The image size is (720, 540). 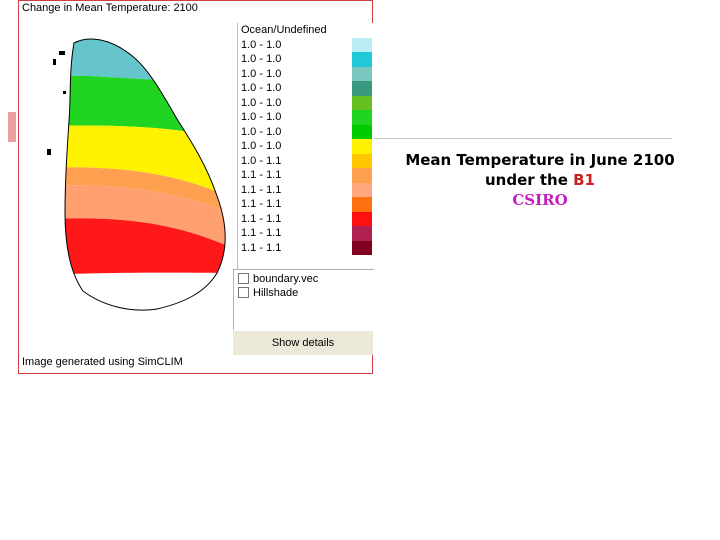 What do you see at coordinates (522, 138) in the screenshot?
I see `decorative-divider` at bounding box center [522, 138].